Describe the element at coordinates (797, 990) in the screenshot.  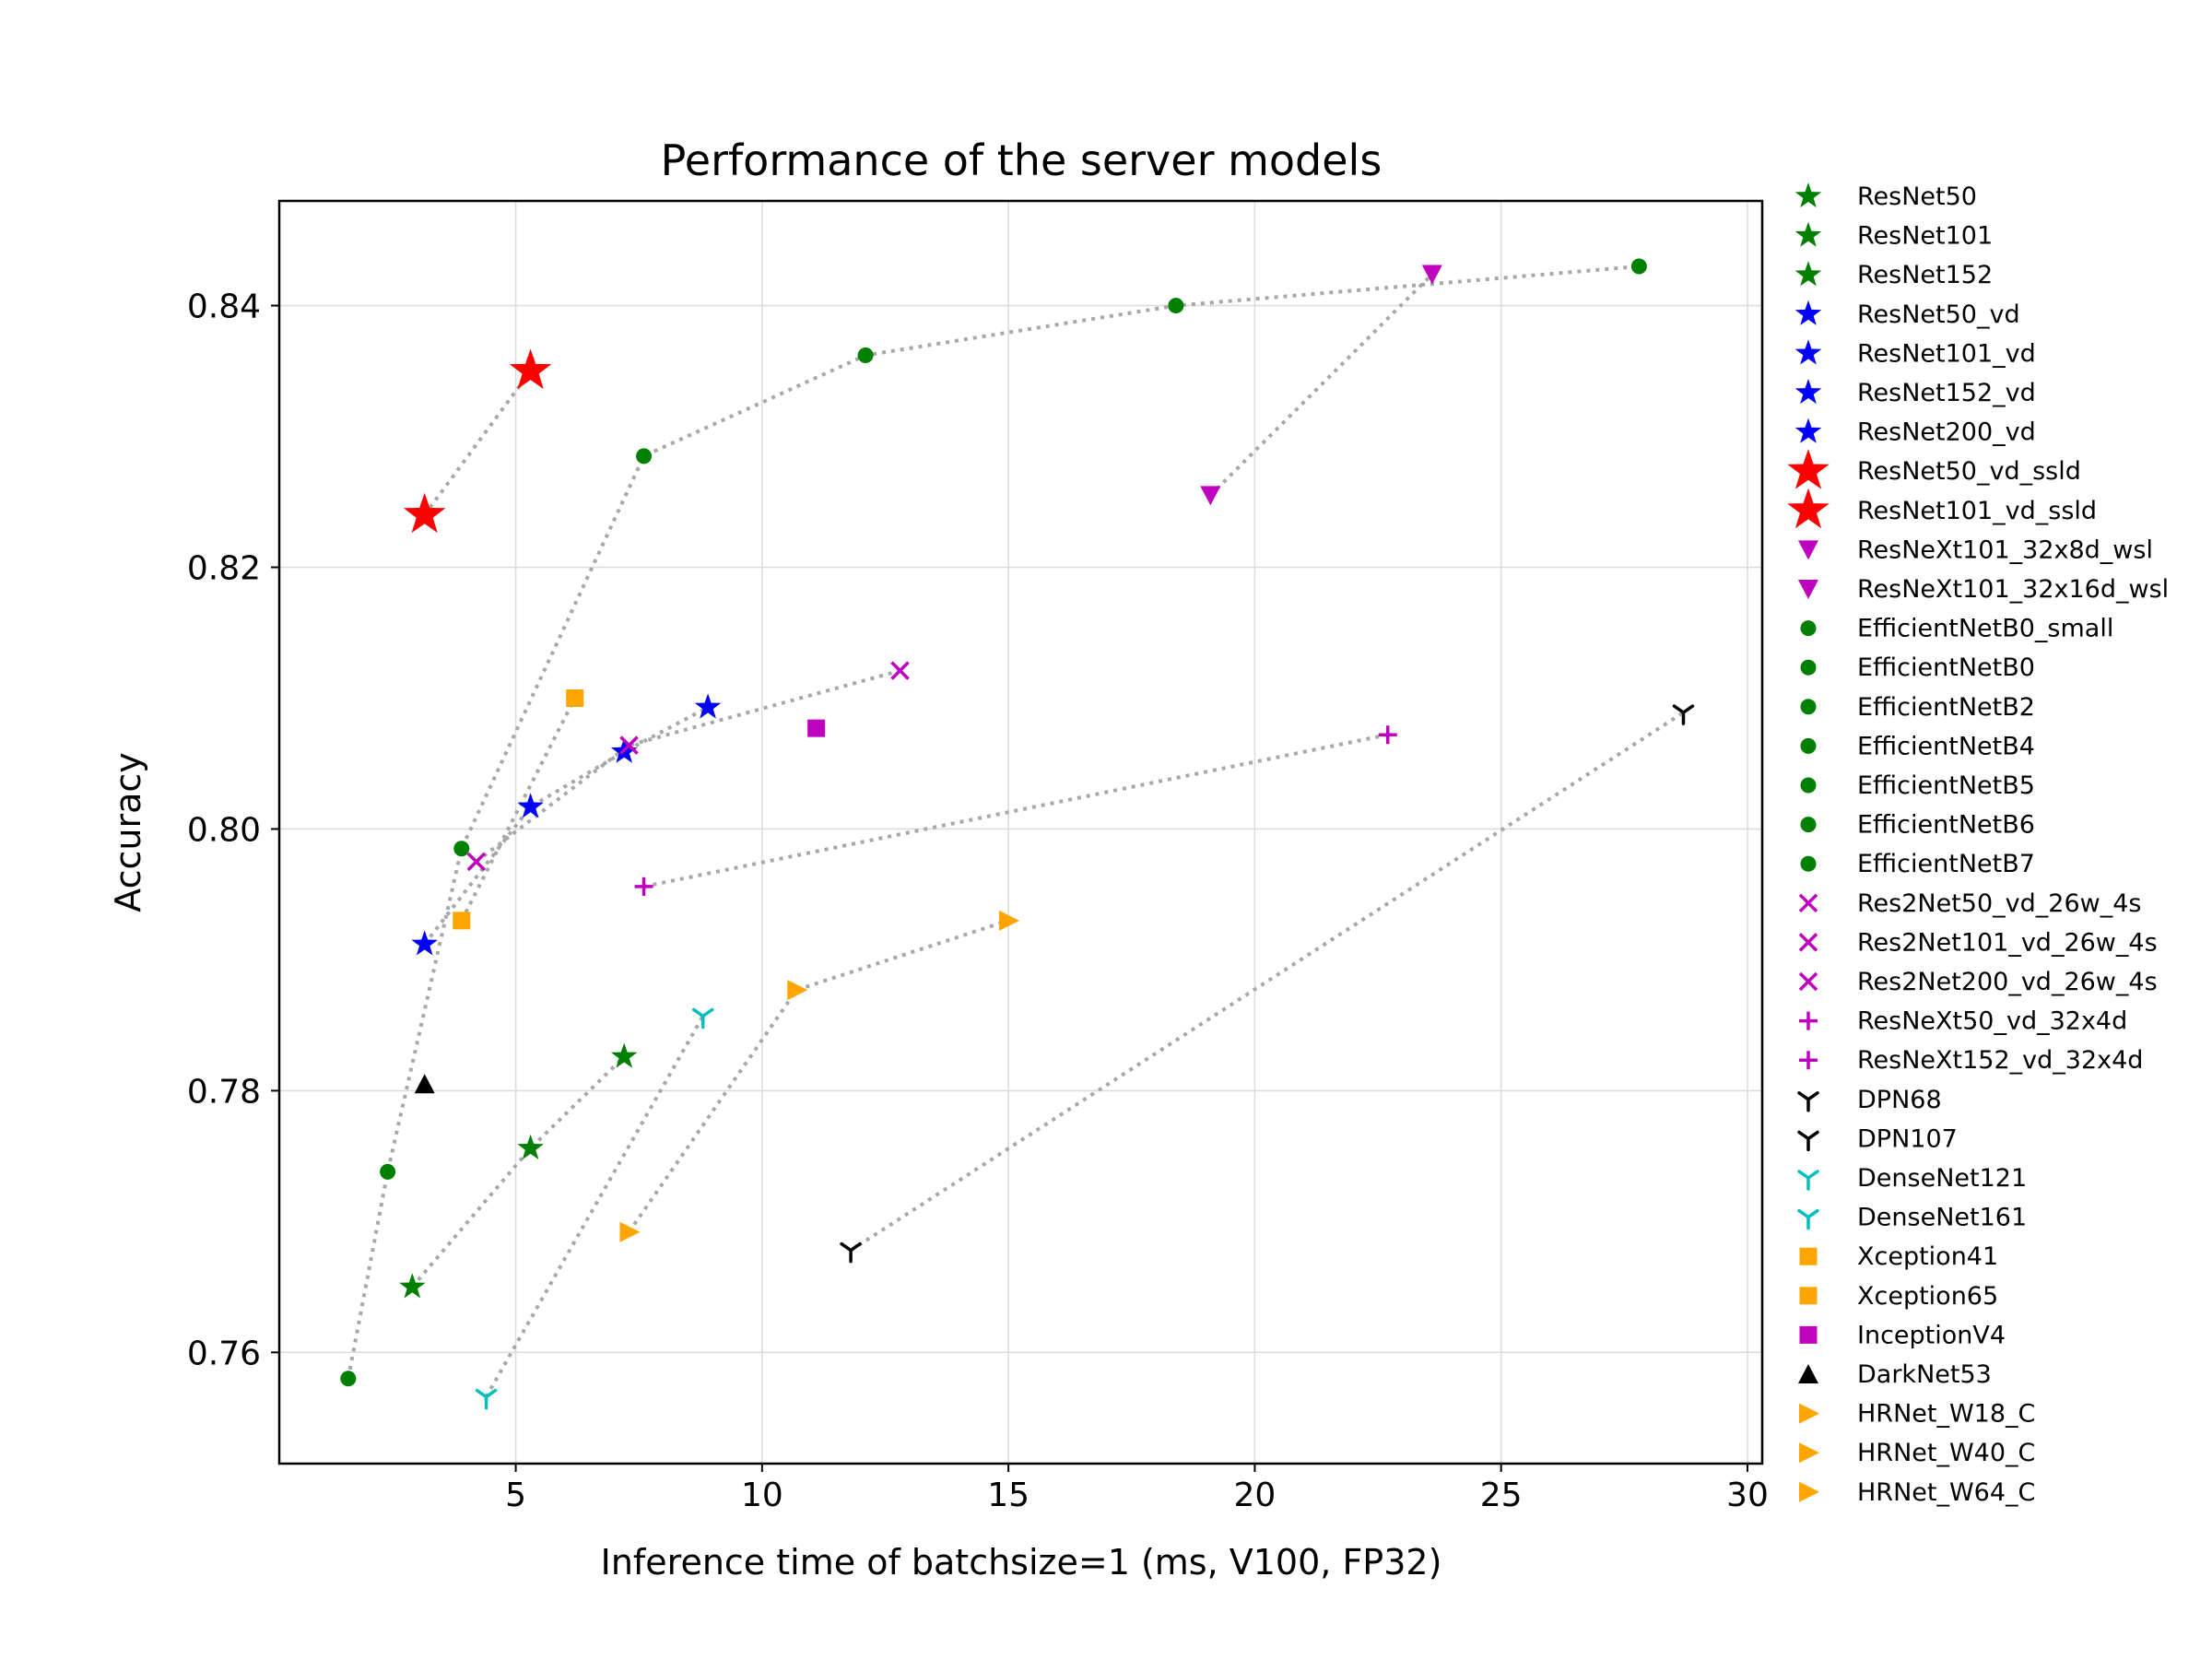
I see `point-hrnet-w40-c` at that location.